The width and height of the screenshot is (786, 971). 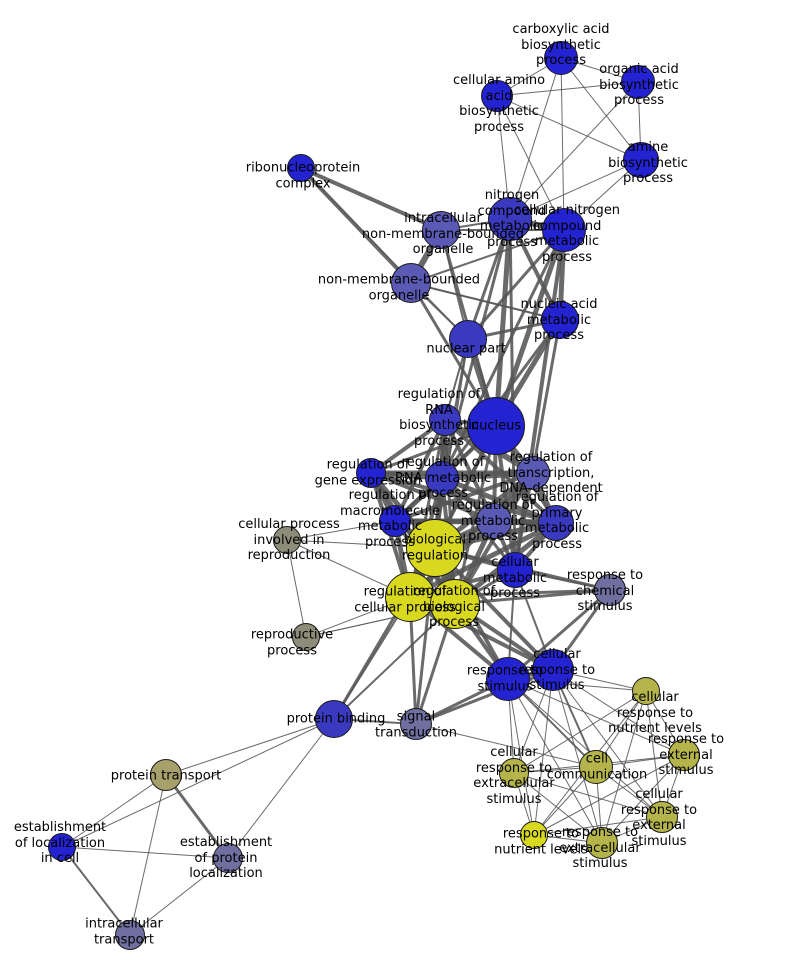 What do you see at coordinates (638, 82) in the screenshot?
I see `graph-node-organic-acid-biosynthetic-process` at bounding box center [638, 82].